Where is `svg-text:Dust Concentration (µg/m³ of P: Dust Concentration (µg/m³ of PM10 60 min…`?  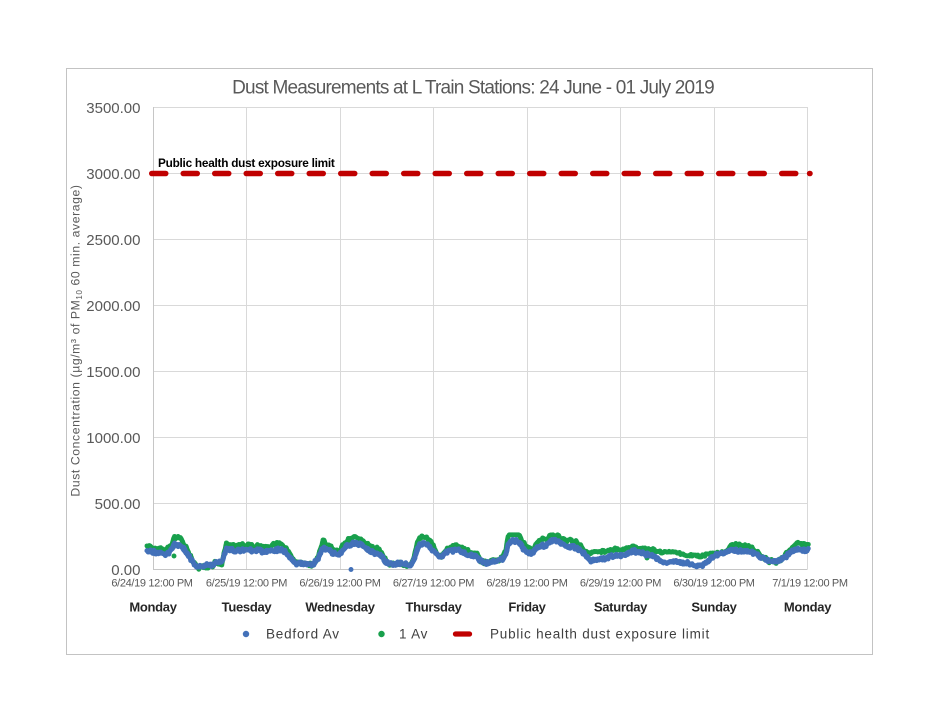 svg-text:Dust Concentration (µg/m³ of P: Dust Concentration (µg/m³ of PM10 60 min… is located at coordinates (77, 340).